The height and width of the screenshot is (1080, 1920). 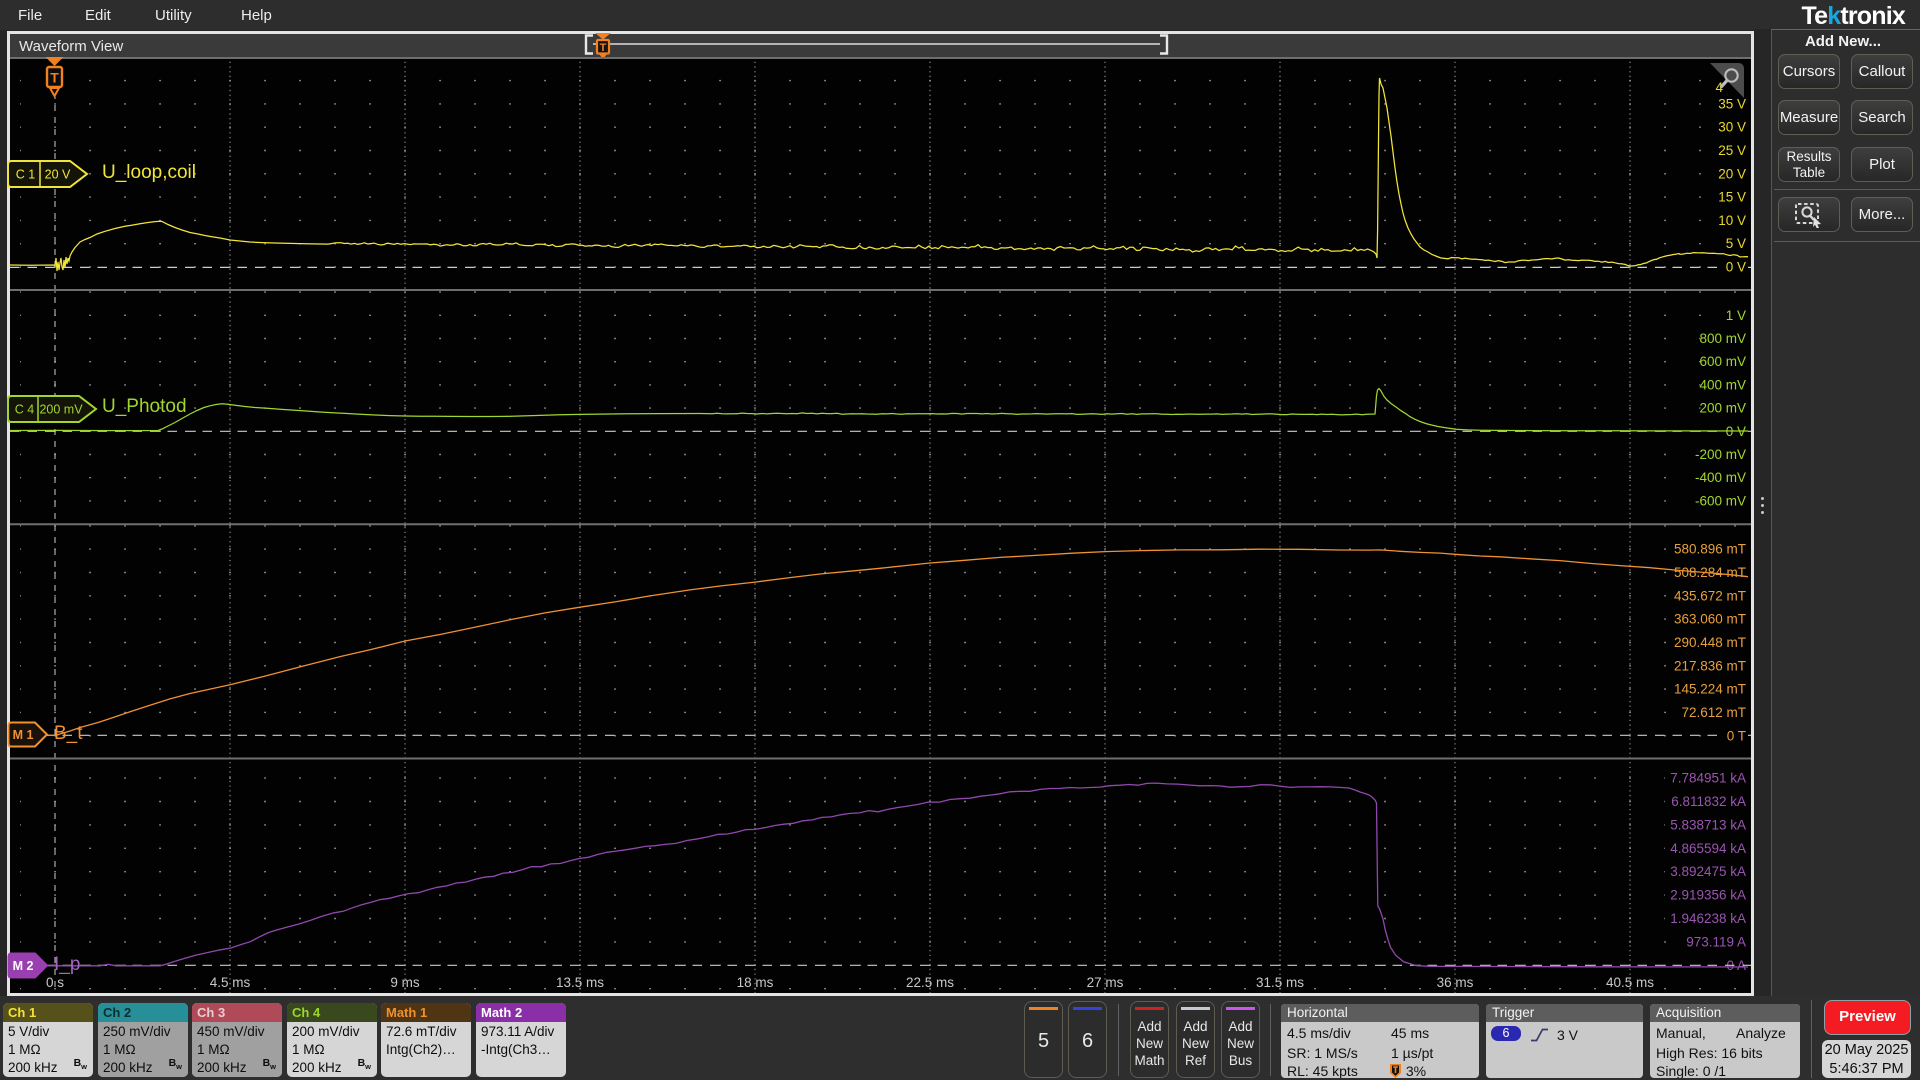 What do you see at coordinates (1736, 315) in the screenshot?
I see `svg-text: 1 V` at bounding box center [1736, 315].